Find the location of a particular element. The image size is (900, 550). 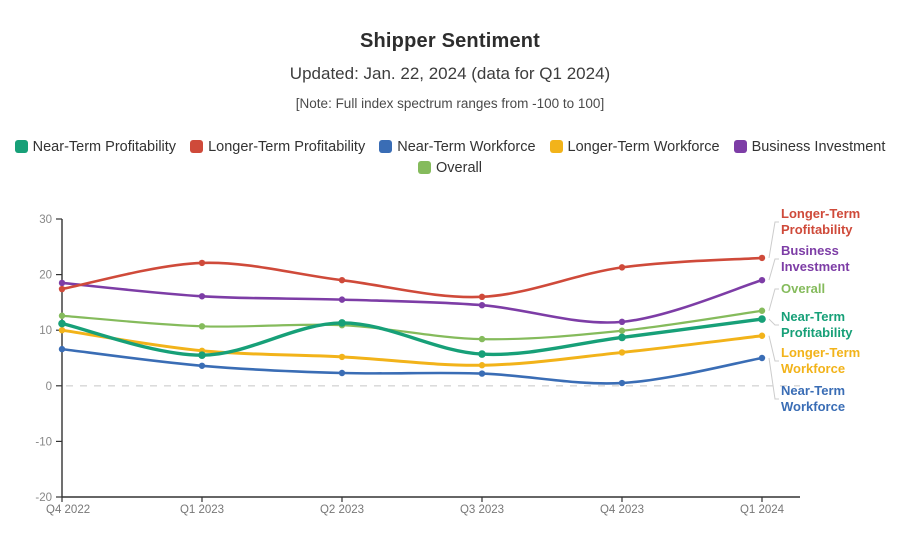

x-tick-label: Q1 2024 is located at coordinates (762, 510).